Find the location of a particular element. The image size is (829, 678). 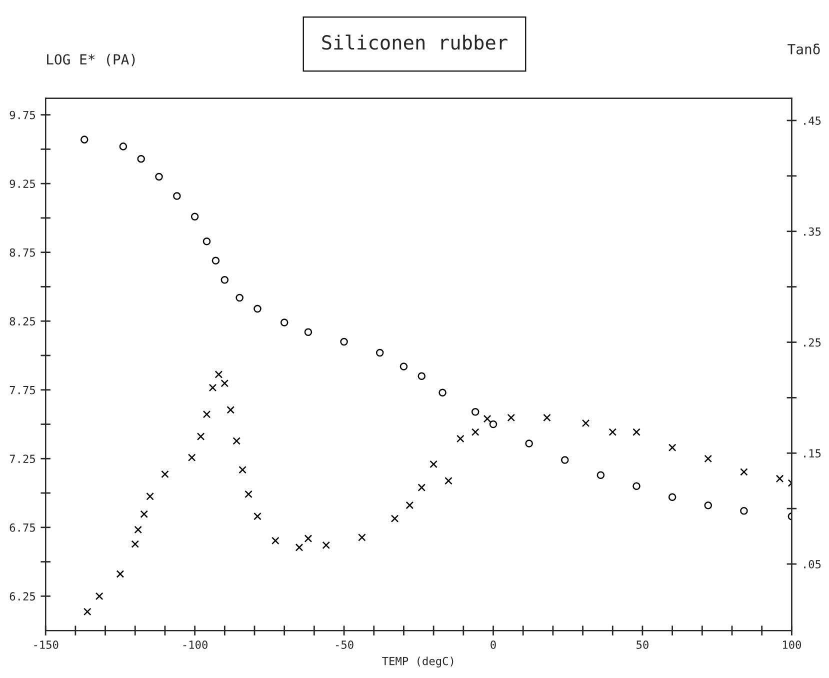

y-tick-label: 7.75 is located at coordinates (22, 390).